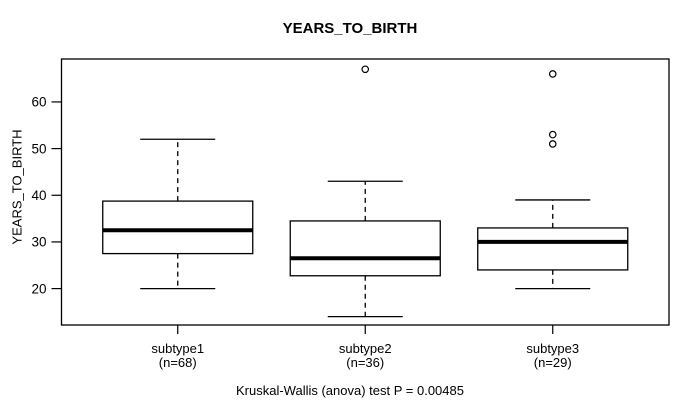 The width and height of the screenshot is (700, 400). What do you see at coordinates (553, 362) in the screenshot?
I see `group-sublabel: (n=29)` at bounding box center [553, 362].